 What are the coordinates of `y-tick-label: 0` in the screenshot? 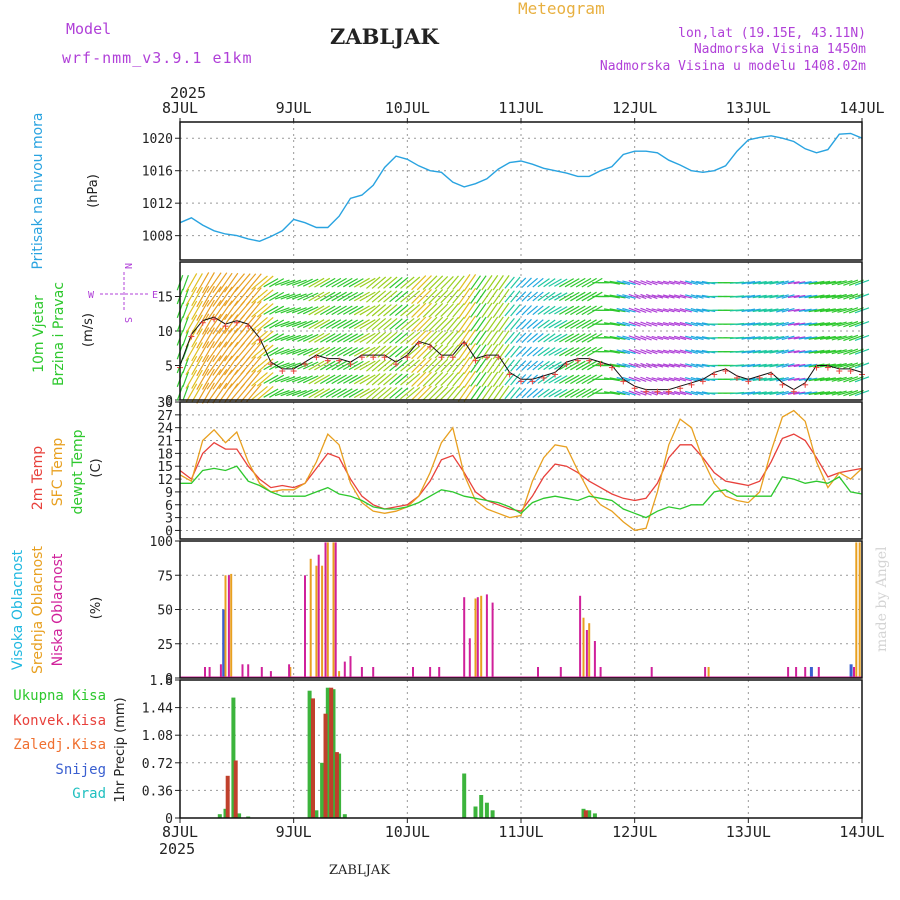 It's located at (169, 819).